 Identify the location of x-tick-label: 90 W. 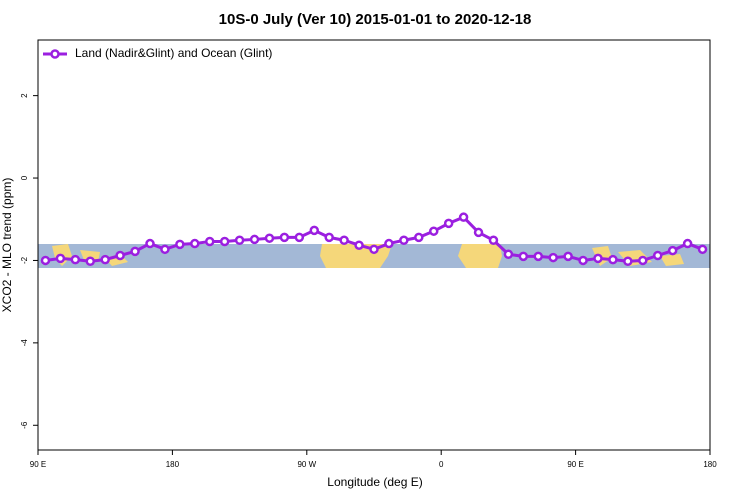
(306, 464).